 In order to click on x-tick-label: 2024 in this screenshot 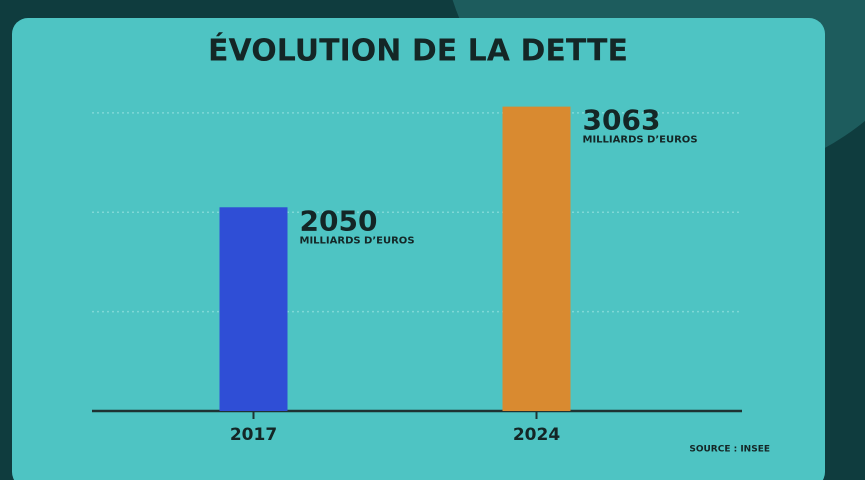, I will do `click(536, 435)`.